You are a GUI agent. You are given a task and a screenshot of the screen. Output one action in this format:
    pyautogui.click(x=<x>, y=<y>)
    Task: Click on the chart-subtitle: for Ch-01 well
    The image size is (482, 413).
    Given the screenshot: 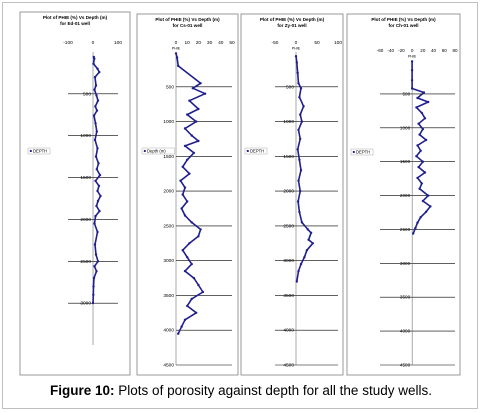 What is the action you would take?
    pyautogui.click(x=403, y=25)
    